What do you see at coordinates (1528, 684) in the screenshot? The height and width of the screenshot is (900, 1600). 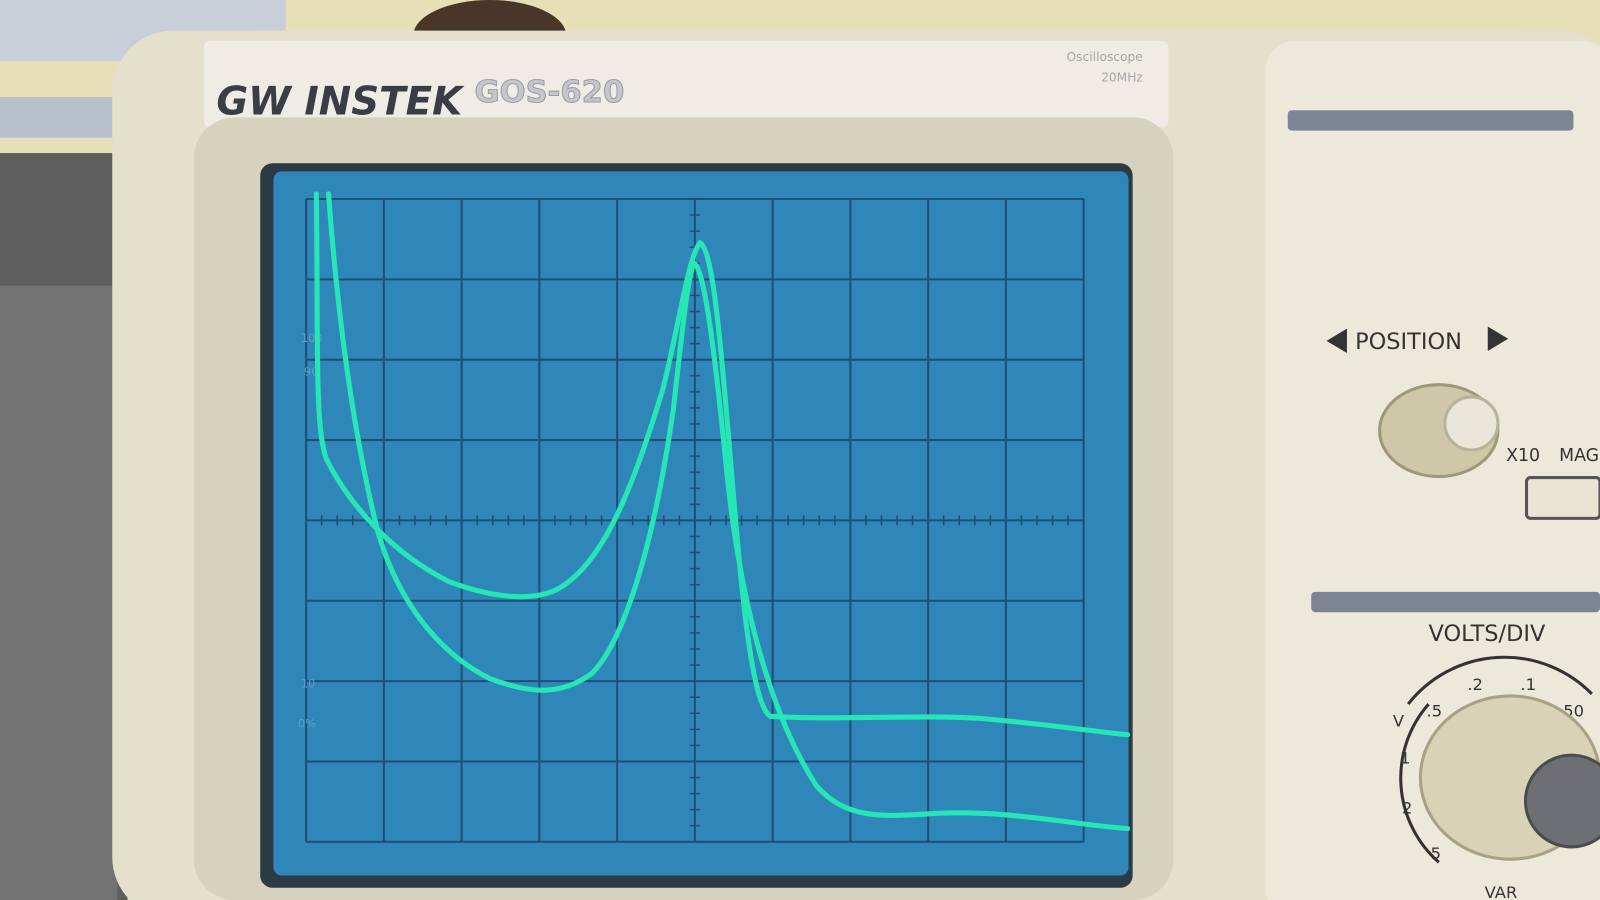 I see `dial-label: .1` at bounding box center [1528, 684].